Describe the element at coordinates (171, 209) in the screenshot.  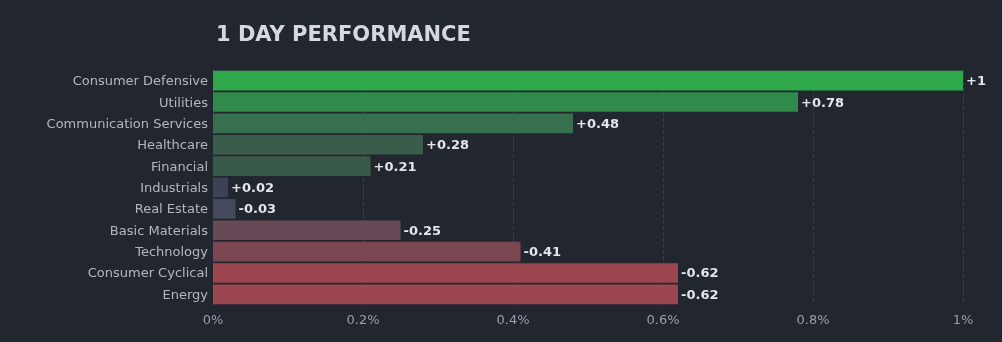
I see `y-tick-label: Real Estate` at that location.